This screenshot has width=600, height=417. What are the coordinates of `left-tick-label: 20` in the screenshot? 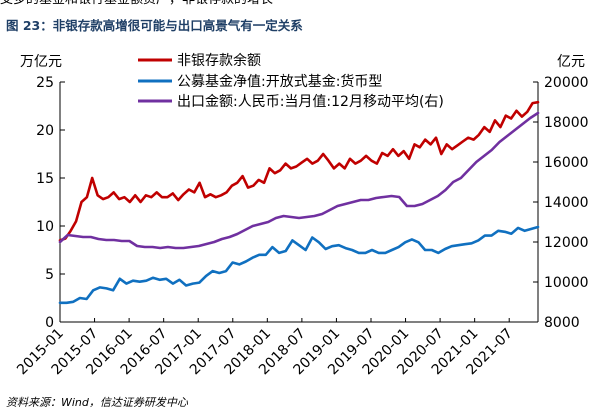 It's located at (45, 131).